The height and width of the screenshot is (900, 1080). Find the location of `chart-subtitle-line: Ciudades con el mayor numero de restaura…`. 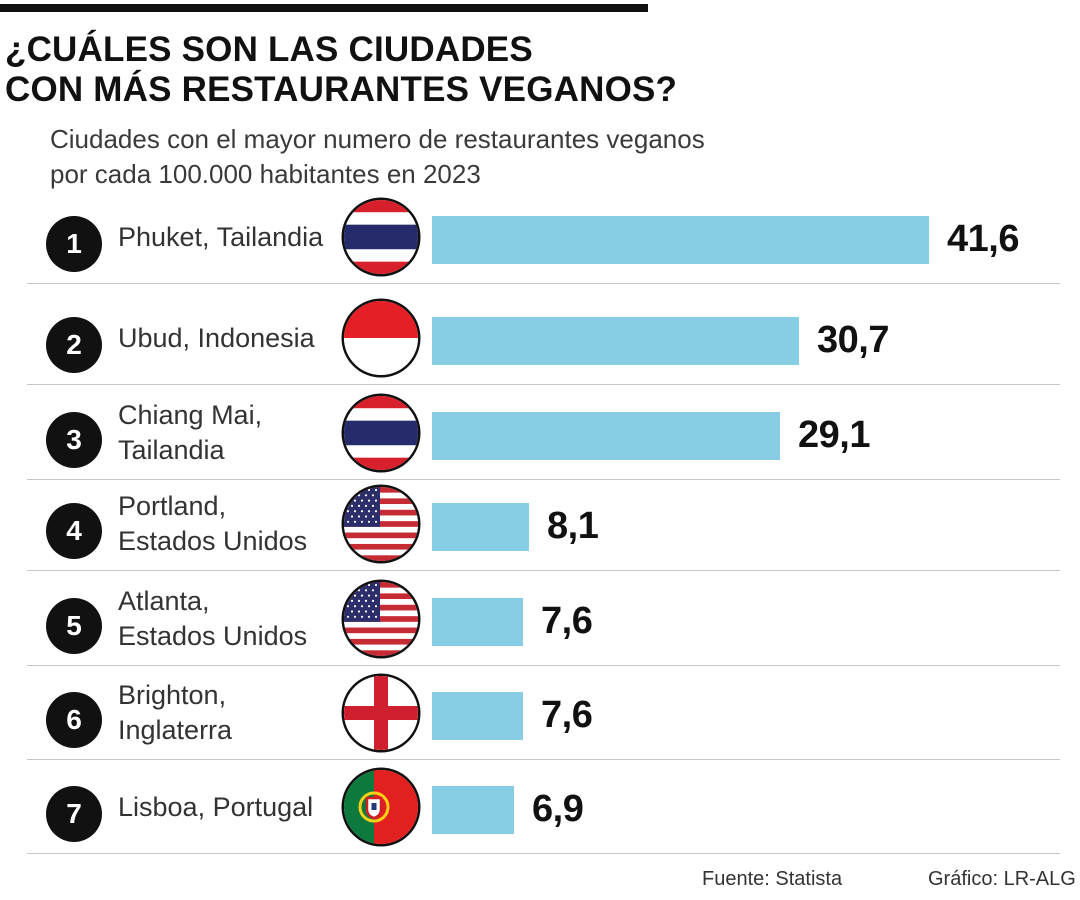

chart-subtitle-line: Ciudades con el mayor numero de restaura… is located at coordinates (377, 139).